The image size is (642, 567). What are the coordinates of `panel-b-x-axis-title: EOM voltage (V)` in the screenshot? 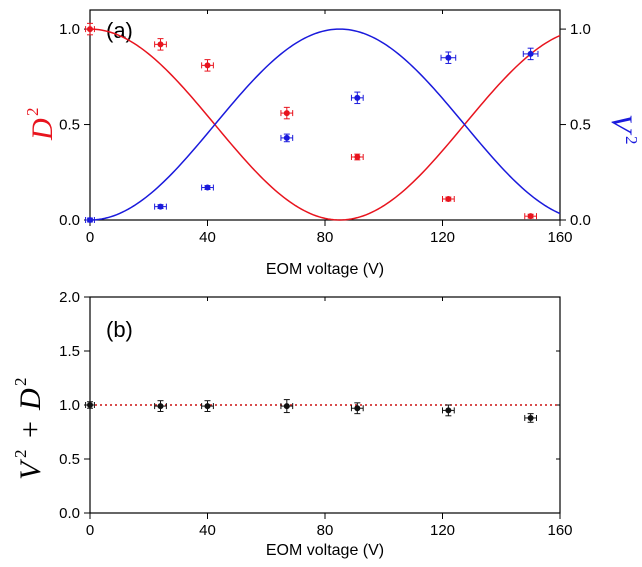 It's located at (325, 550).